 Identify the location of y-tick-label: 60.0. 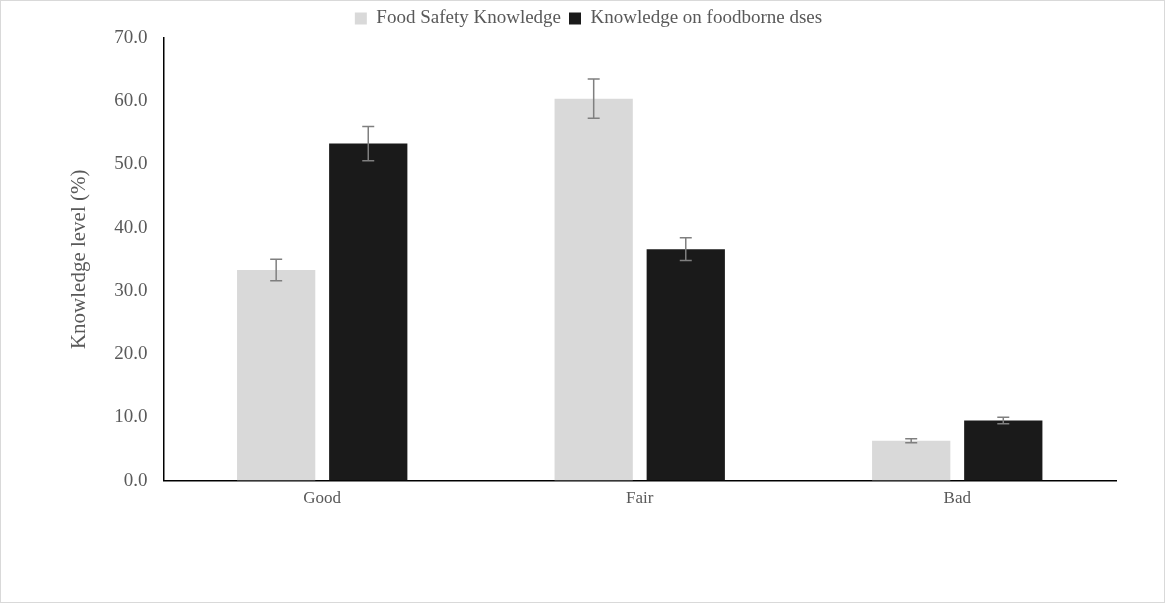
(131, 100).